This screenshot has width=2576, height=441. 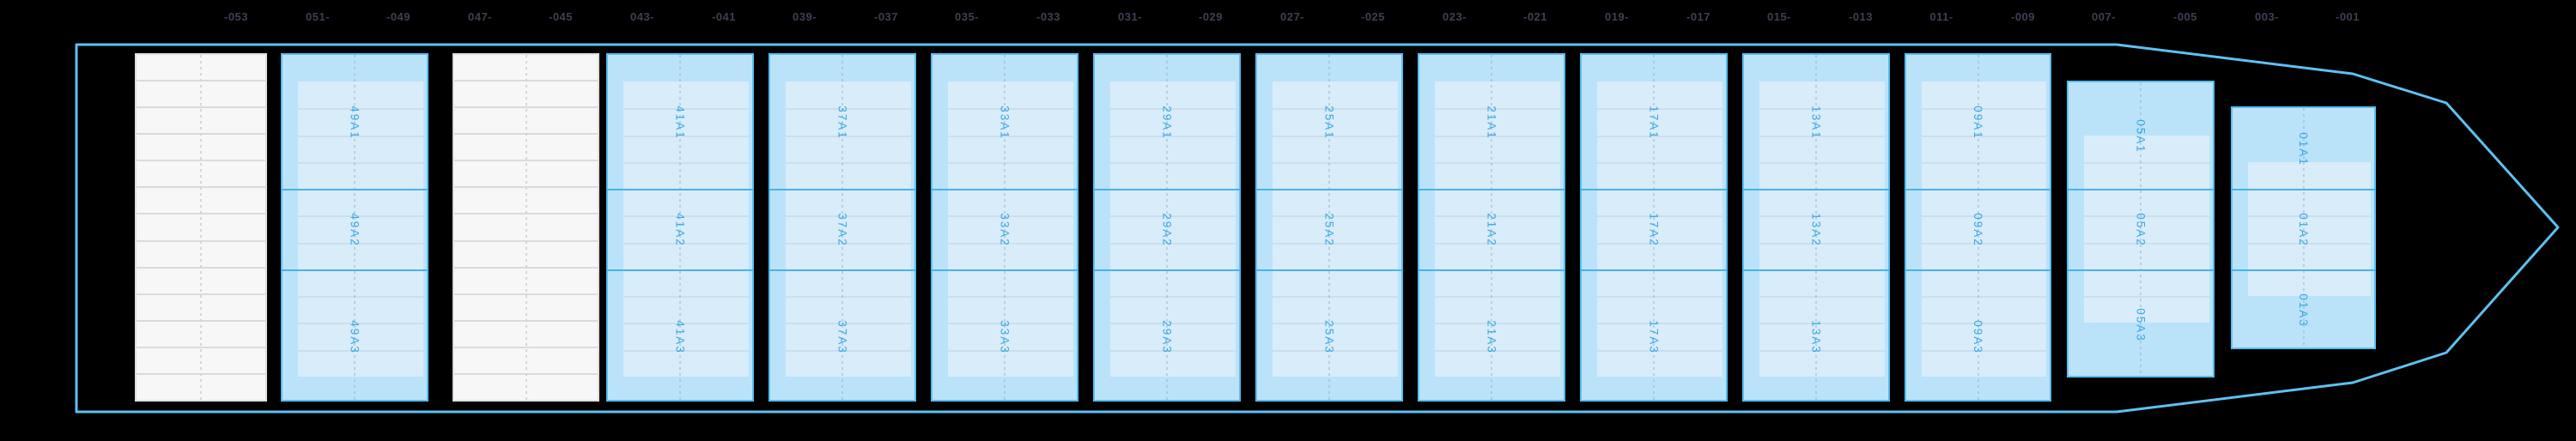 I want to click on bay-section-label-09A3: 09A3, so click(x=1977, y=336).